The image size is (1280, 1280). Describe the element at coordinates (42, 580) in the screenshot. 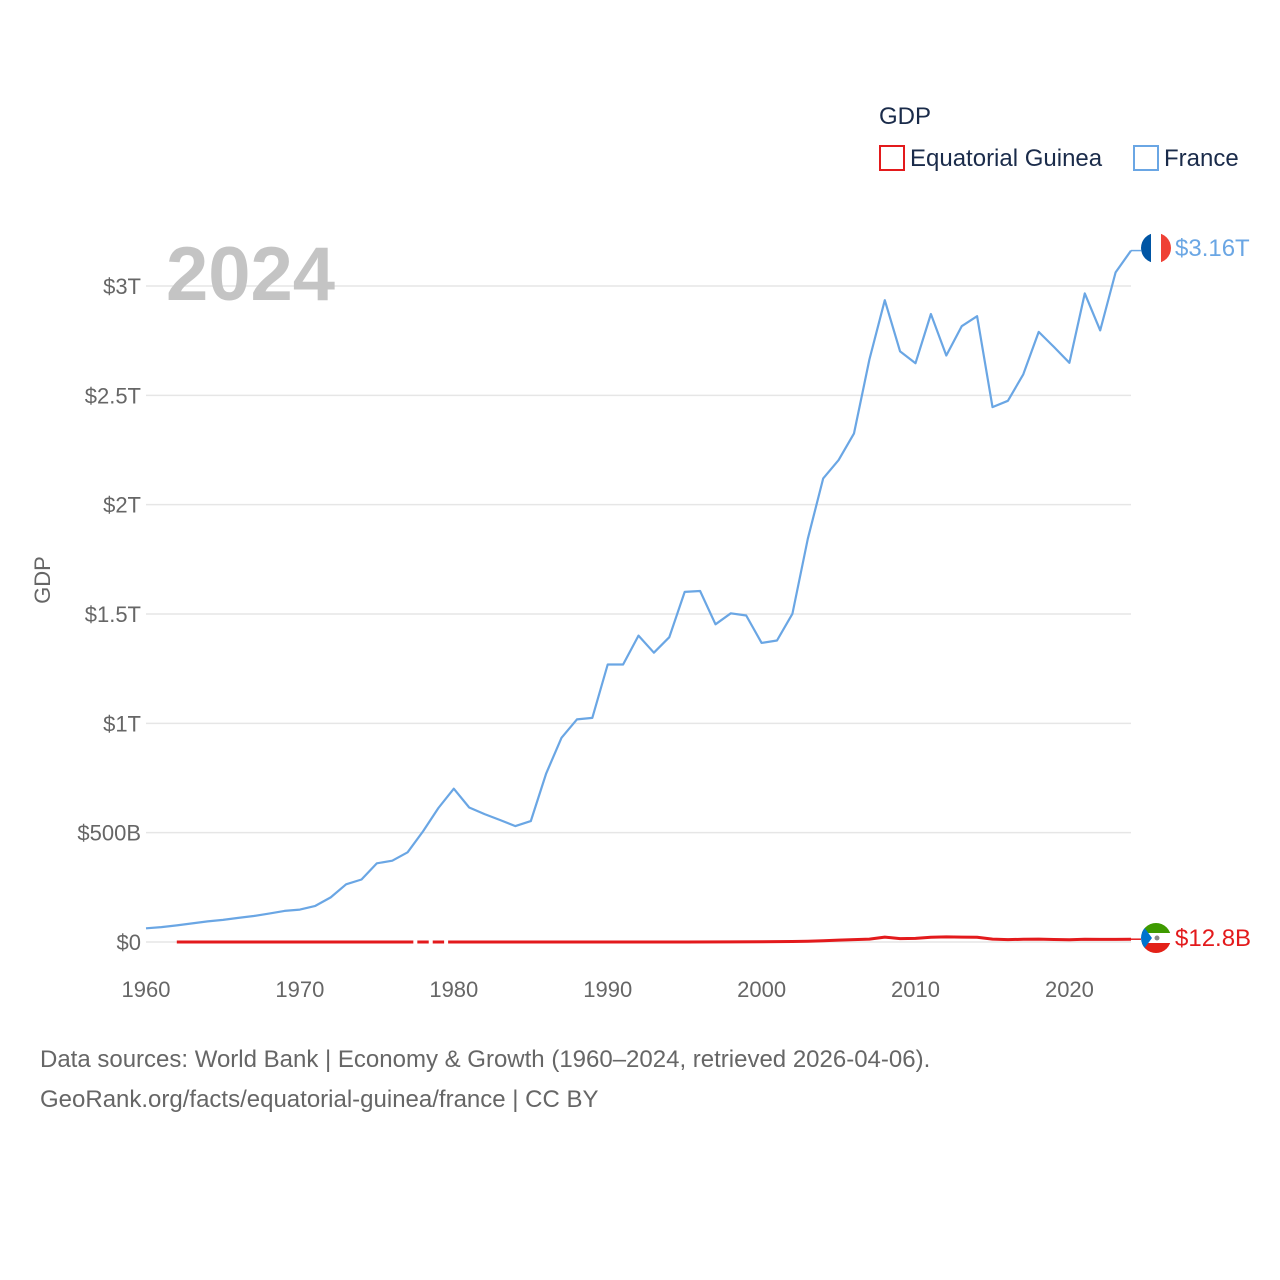

I see `y-axis-title: GDP` at that location.